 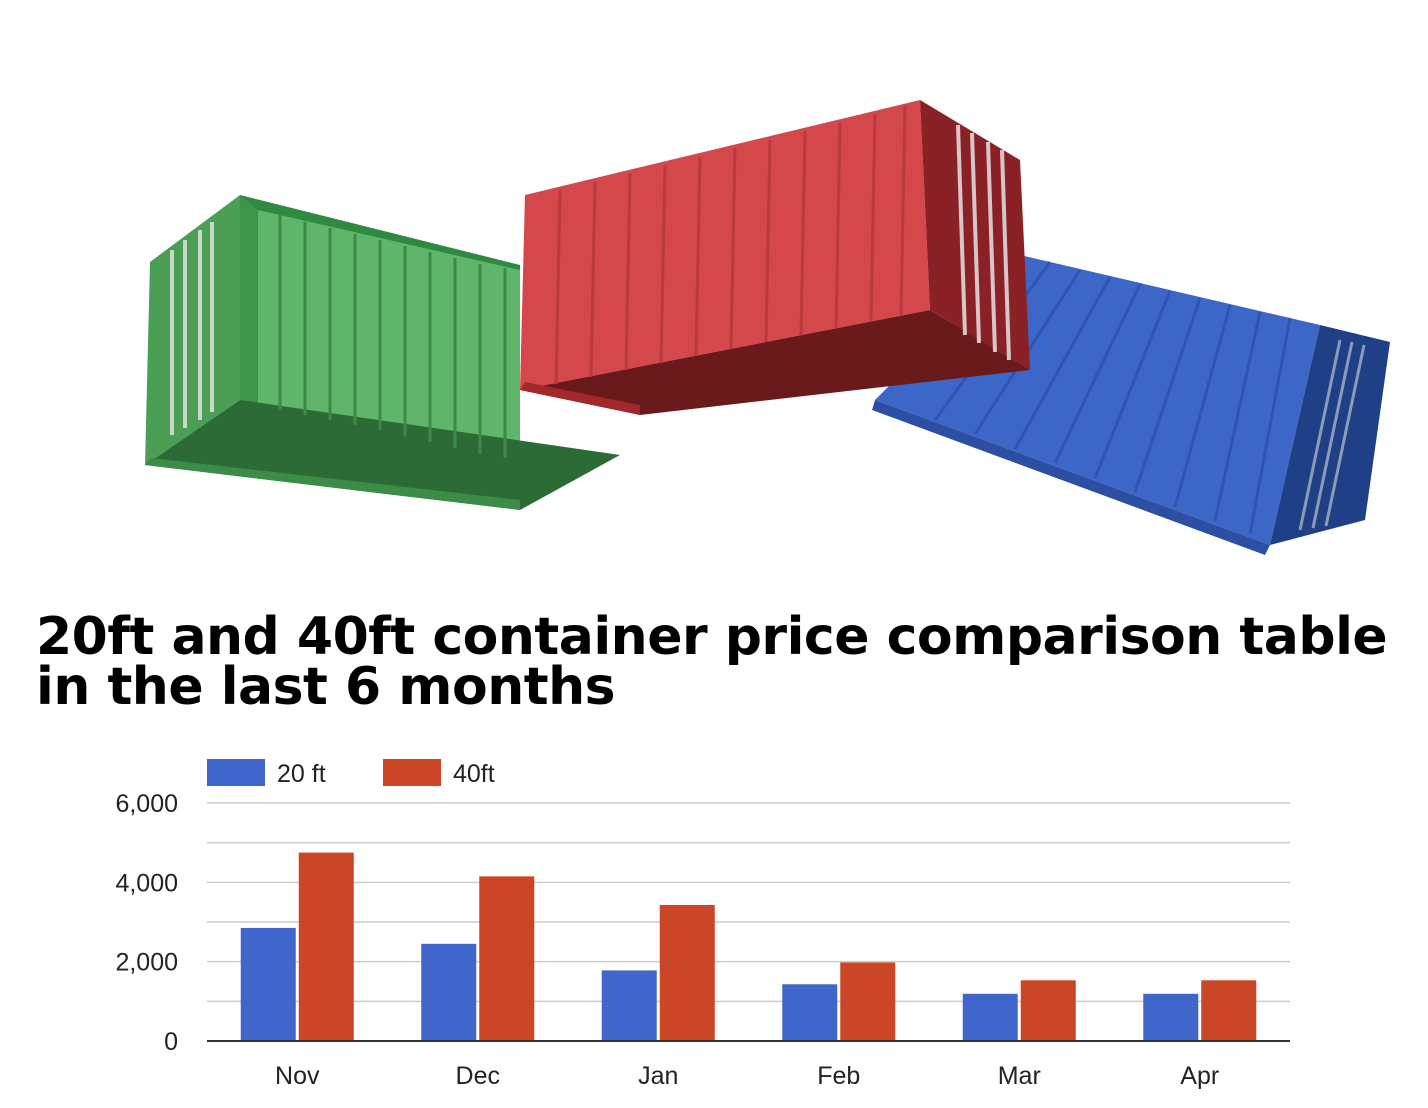 What do you see at coordinates (687, 972) in the screenshot?
I see `bar-40ft-jan` at bounding box center [687, 972].